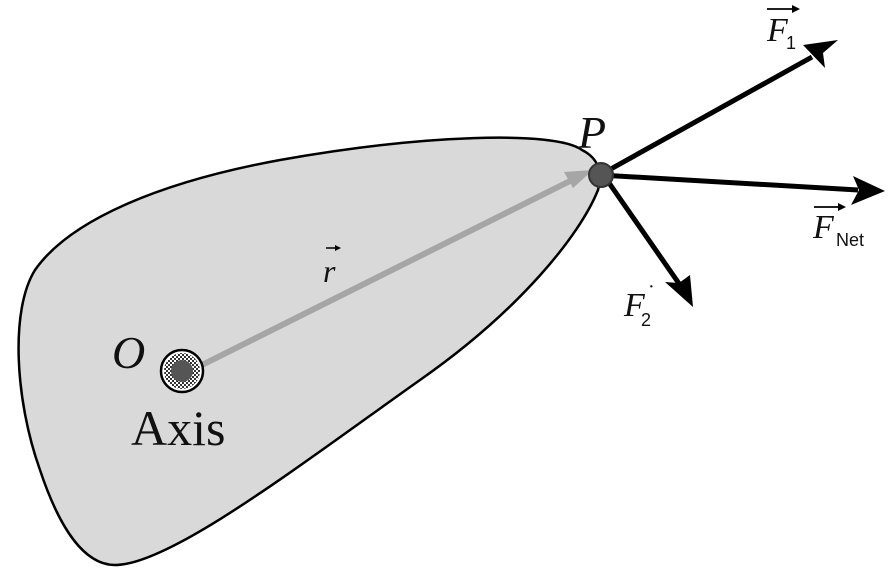 This screenshot has width=892, height=570. What do you see at coordinates (591, 132) in the screenshot?
I see `point-label: P` at bounding box center [591, 132].